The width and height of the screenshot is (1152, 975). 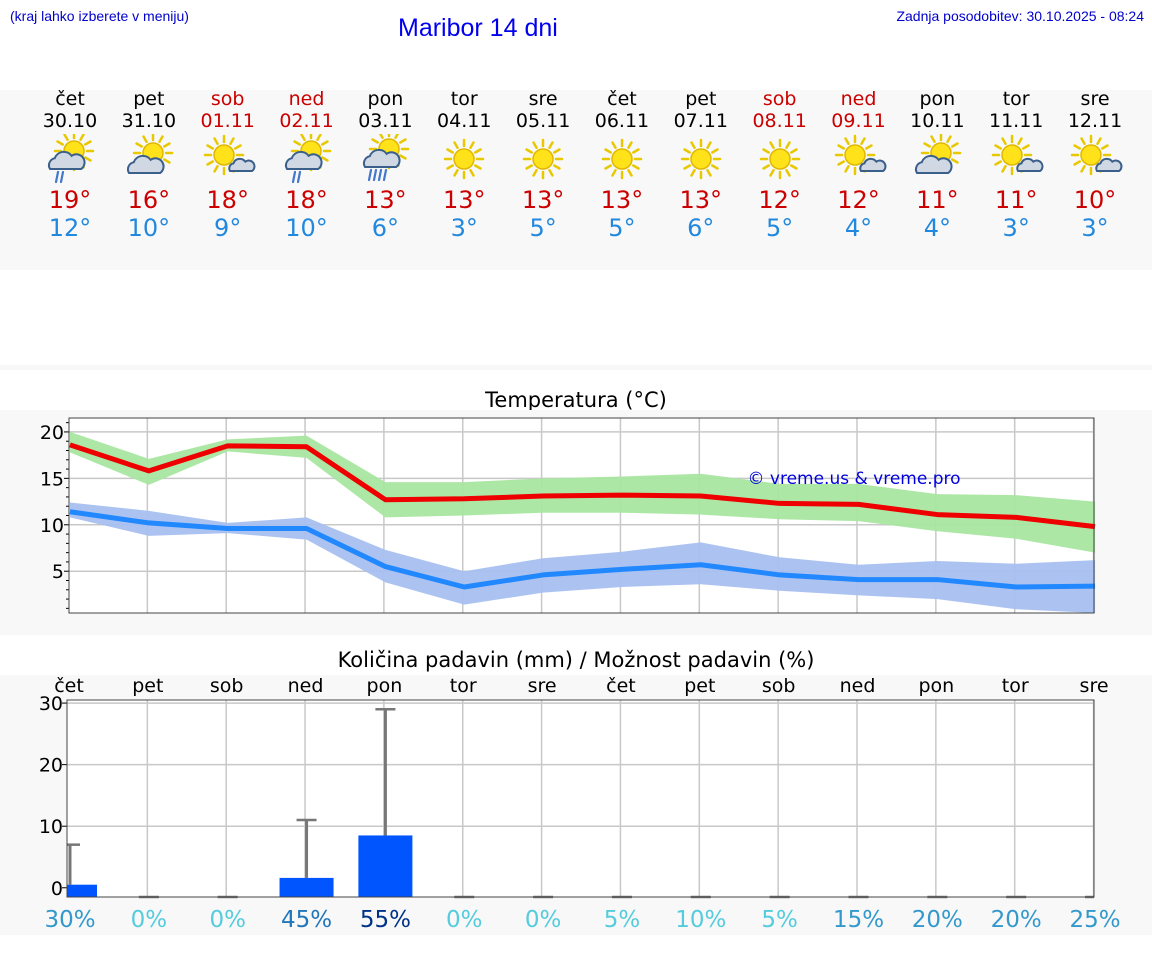 I want to click on day-column: tor 04.11 13° 3°, so click(x=464, y=165).